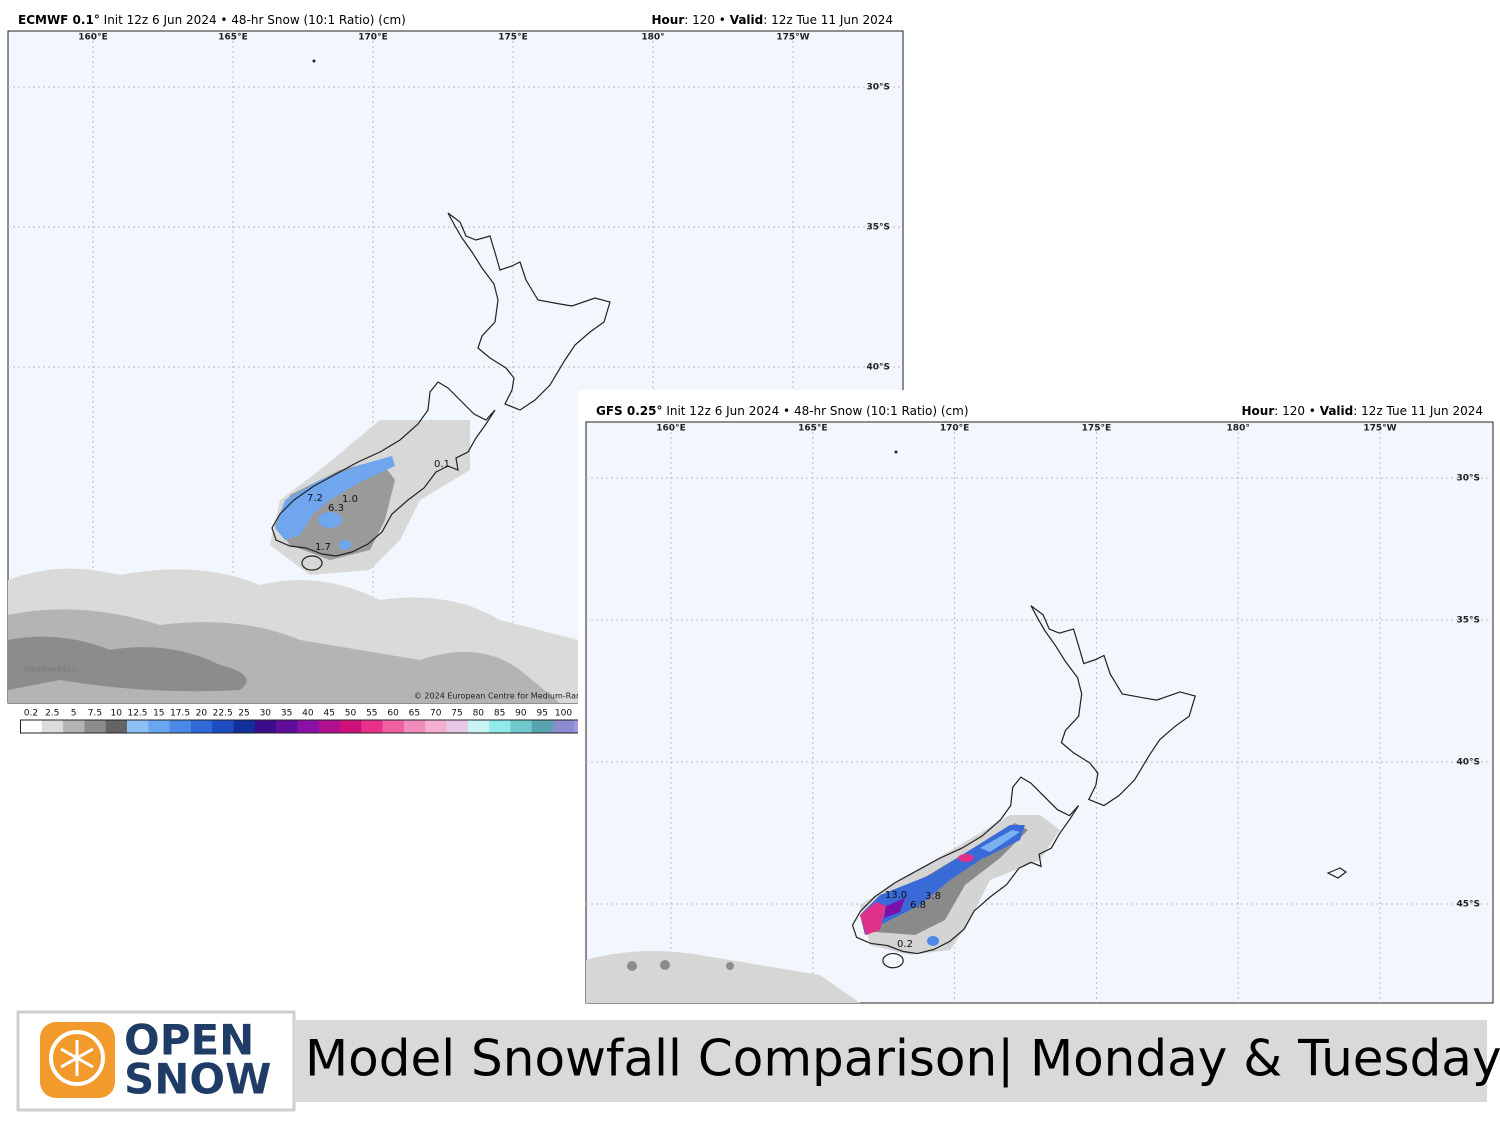  Describe the element at coordinates (378, 506) in the screenshot. I see `contour-labels: 0.1 7.2 1.06.3 1.7` at that location.